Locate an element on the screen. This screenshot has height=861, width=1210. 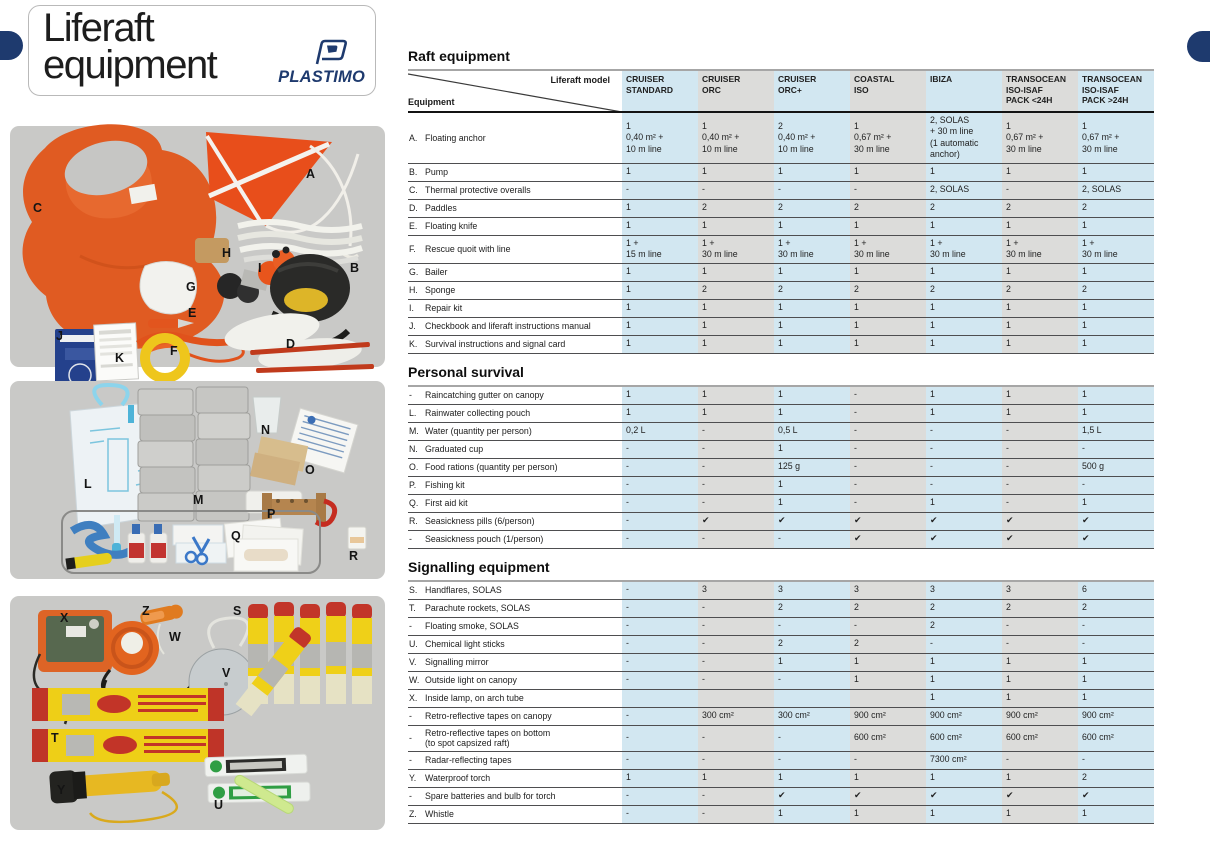
table-row: T. Parachute rockets, SOLAS - -2 2 2 2 2 is located at coordinates (781, 608).